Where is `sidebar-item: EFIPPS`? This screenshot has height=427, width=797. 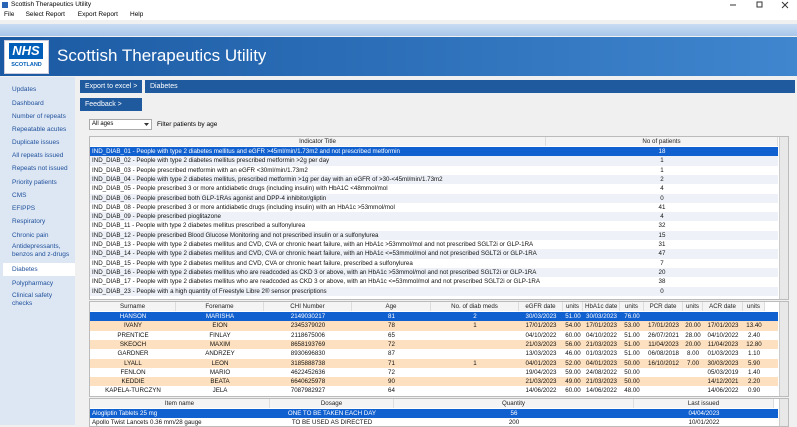 sidebar-item: EFIPPS is located at coordinates (24, 208).